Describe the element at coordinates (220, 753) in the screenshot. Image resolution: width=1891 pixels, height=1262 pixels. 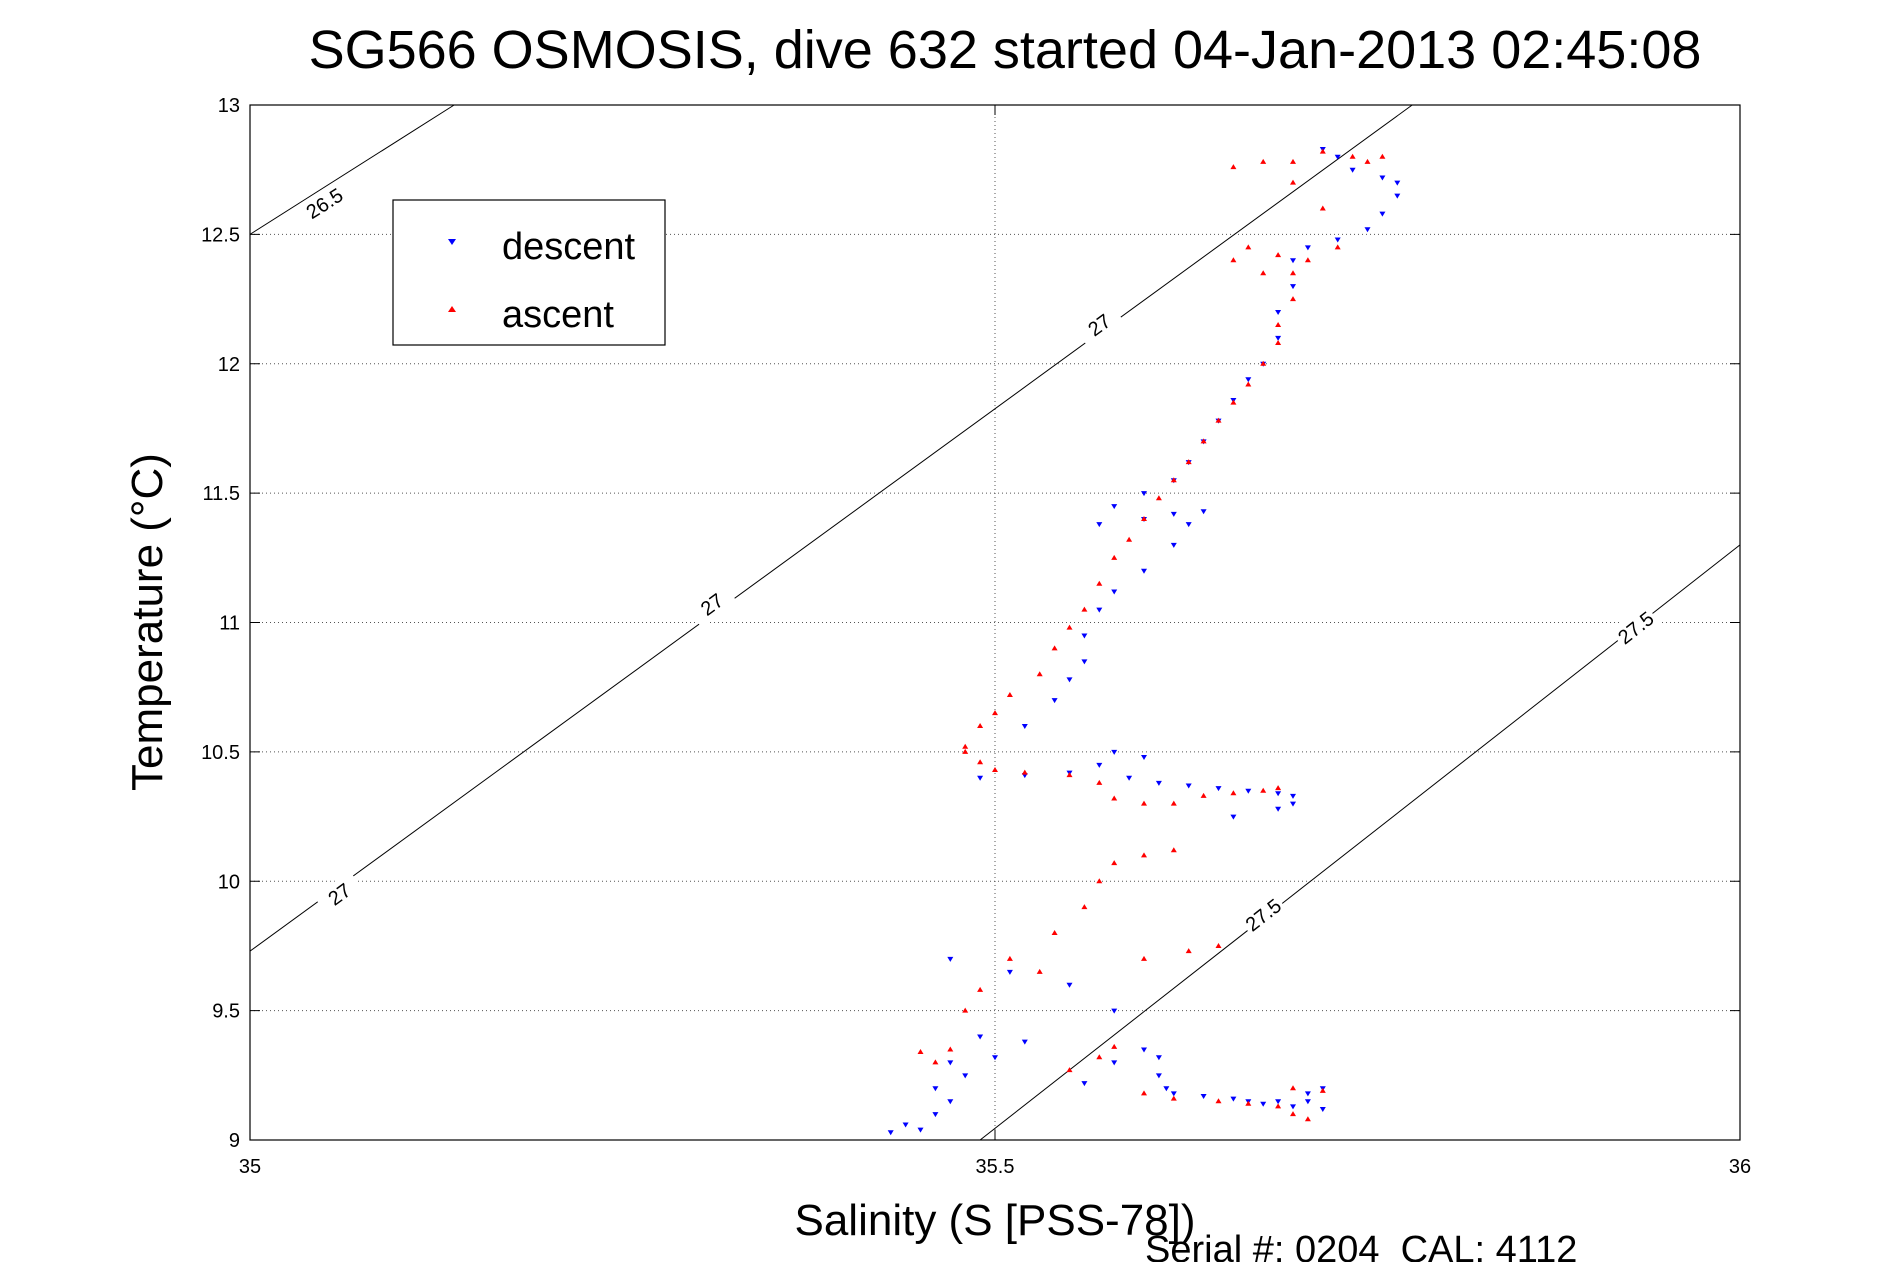
I see `y-tick-label: 10.5` at that location.